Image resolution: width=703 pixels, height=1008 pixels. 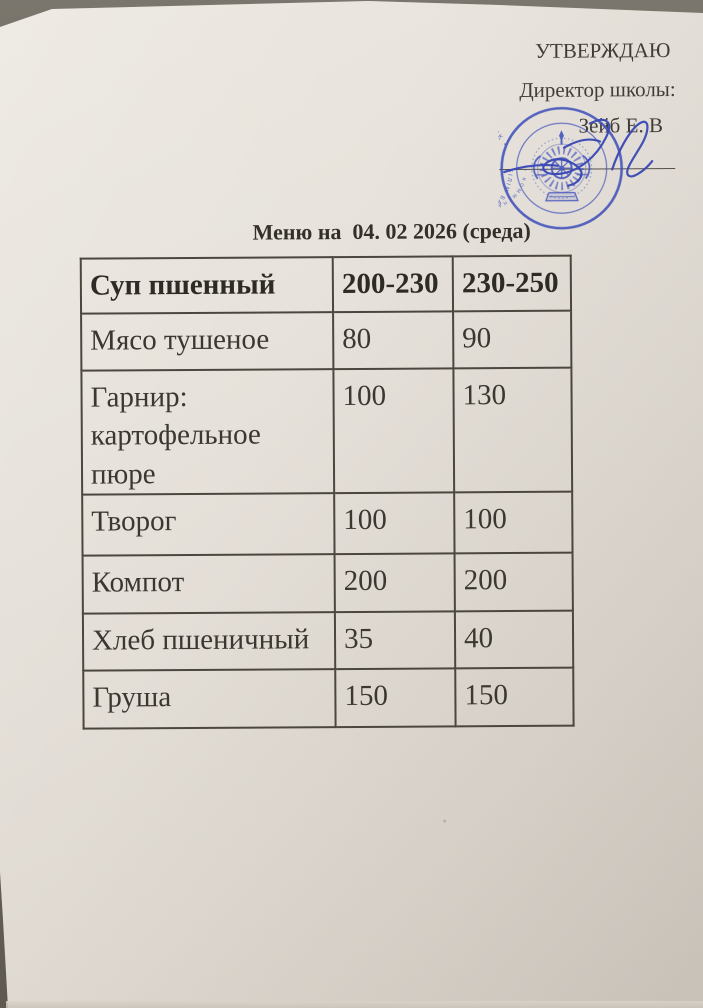 What do you see at coordinates (512, 283) in the screenshot?
I see `header-portion-large-cell: 230-250` at bounding box center [512, 283].